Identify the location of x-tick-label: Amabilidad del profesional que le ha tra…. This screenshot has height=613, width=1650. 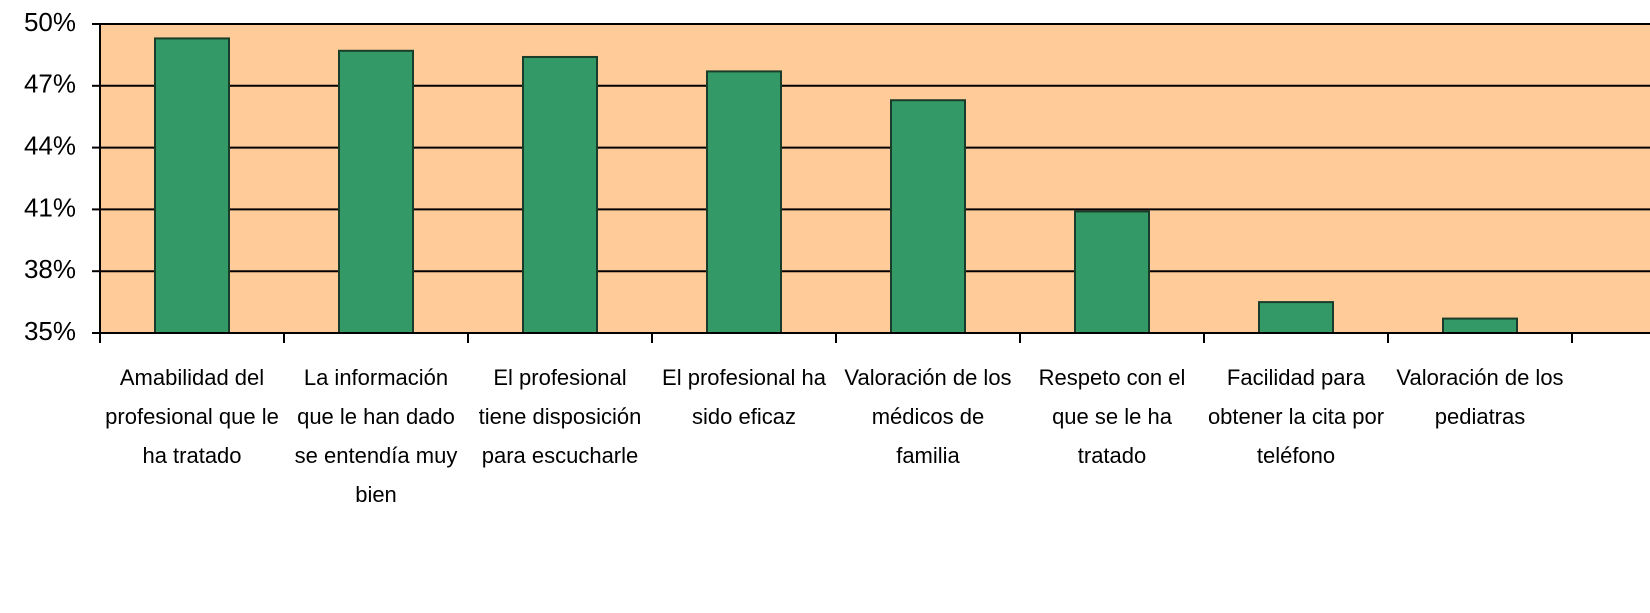
(192, 416).